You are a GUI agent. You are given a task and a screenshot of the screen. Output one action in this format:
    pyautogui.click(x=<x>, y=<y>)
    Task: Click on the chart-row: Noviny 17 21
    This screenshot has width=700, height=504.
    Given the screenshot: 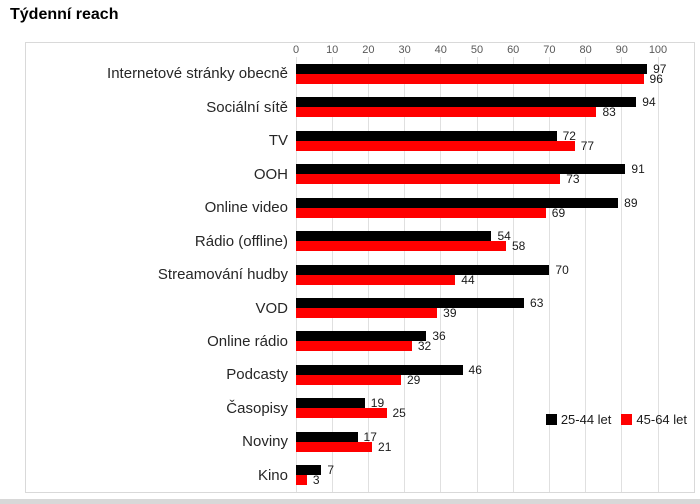 What is the action you would take?
    pyautogui.click(x=360, y=441)
    